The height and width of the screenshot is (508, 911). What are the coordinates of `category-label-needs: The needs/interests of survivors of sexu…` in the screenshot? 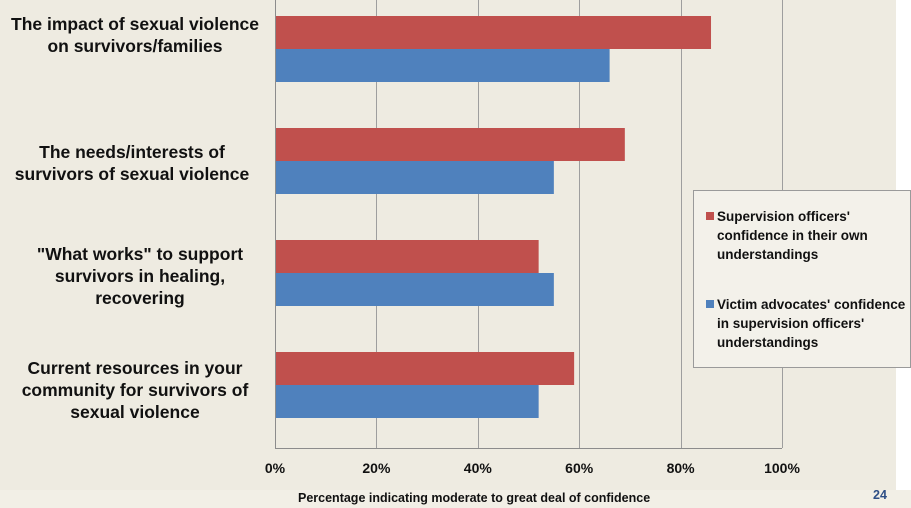 It's located at (132, 163).